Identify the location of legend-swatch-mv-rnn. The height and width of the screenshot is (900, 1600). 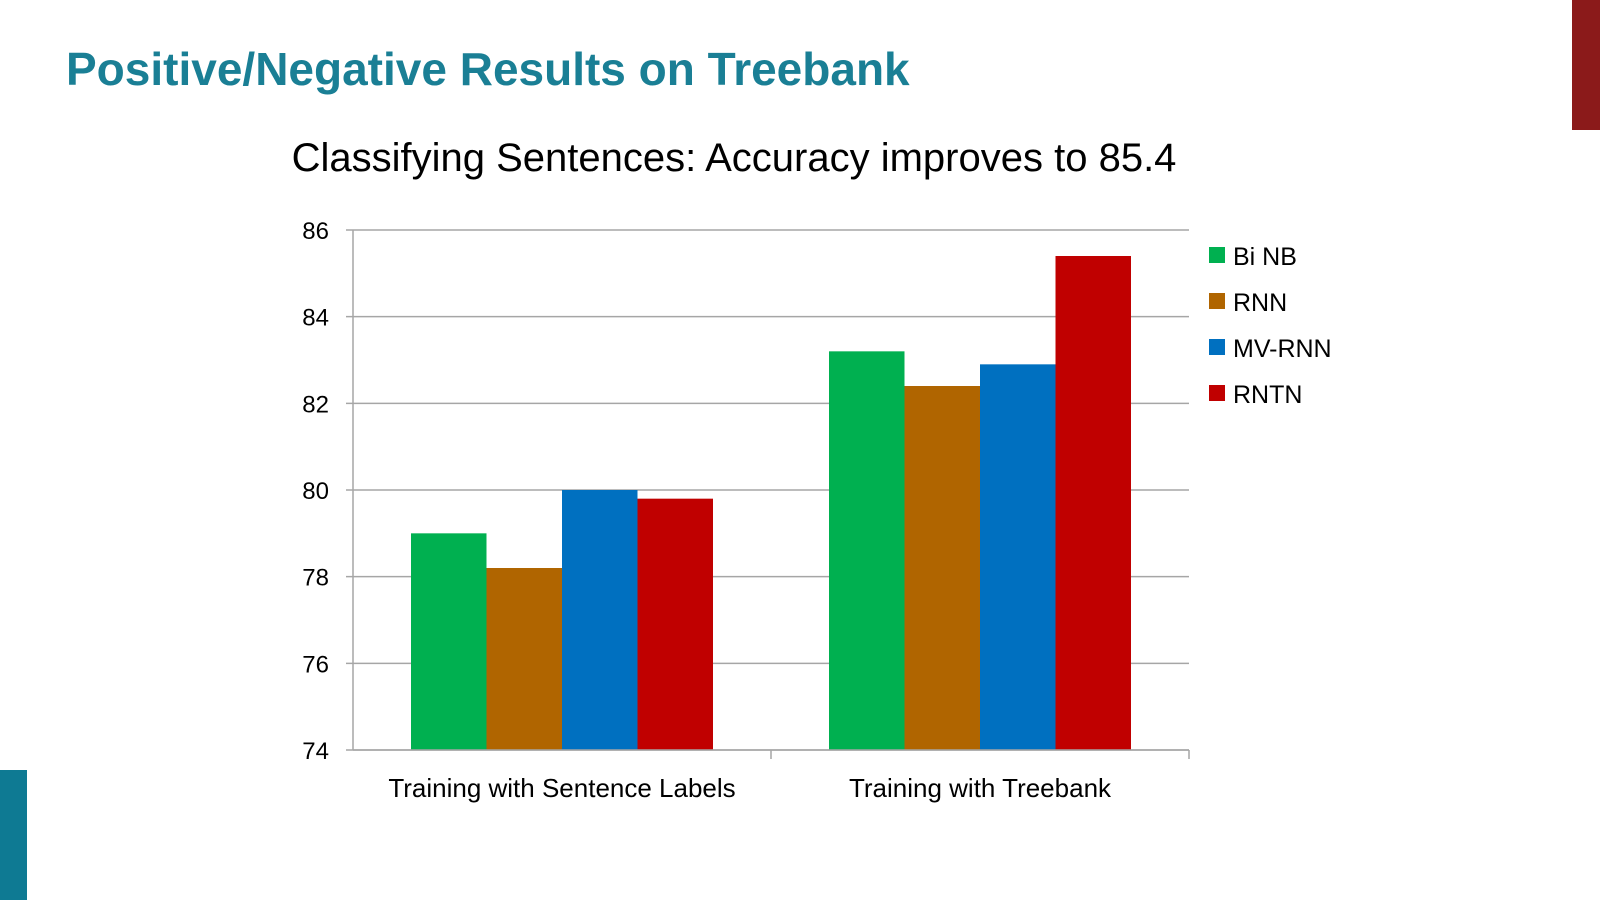
(1217, 347).